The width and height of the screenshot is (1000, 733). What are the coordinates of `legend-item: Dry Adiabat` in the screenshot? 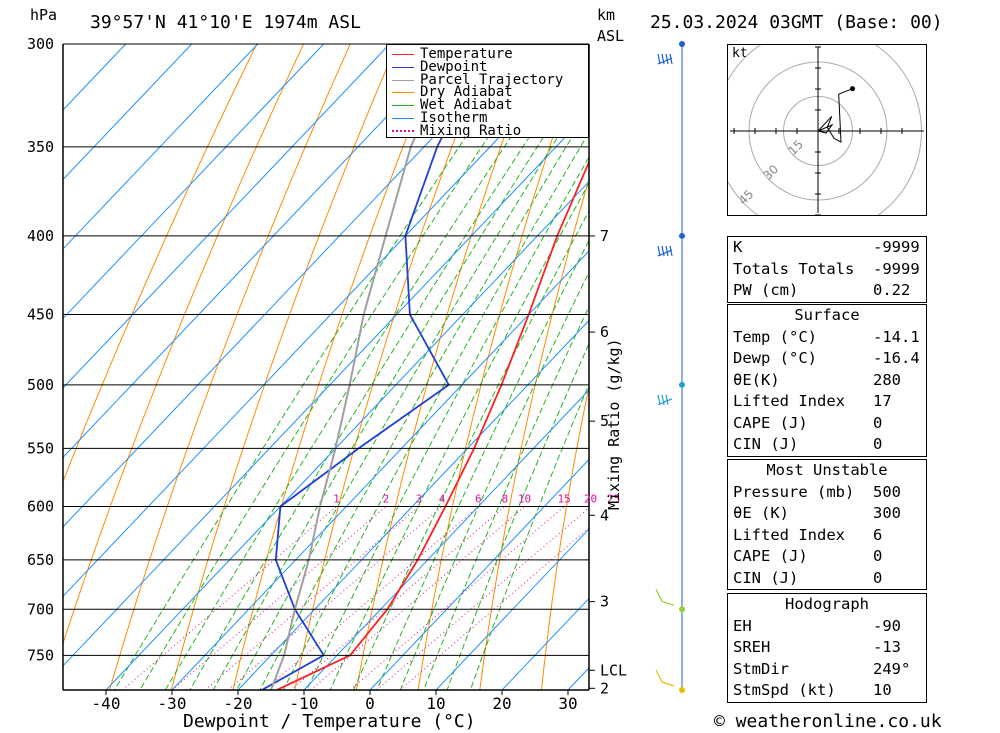 It's located at (452, 92).